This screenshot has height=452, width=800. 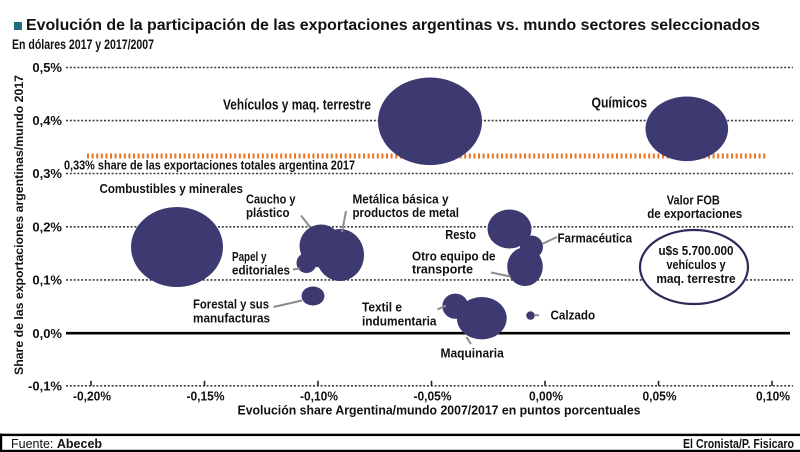 I want to click on svg-text: transporte, so click(x=442, y=269).